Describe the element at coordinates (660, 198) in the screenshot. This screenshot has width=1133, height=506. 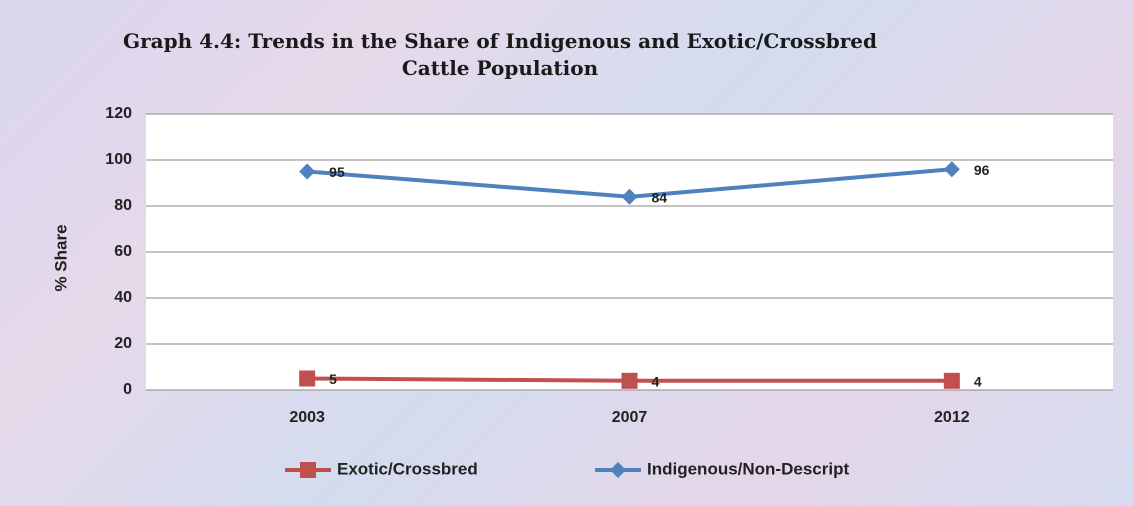
I see `data-label: 84` at that location.